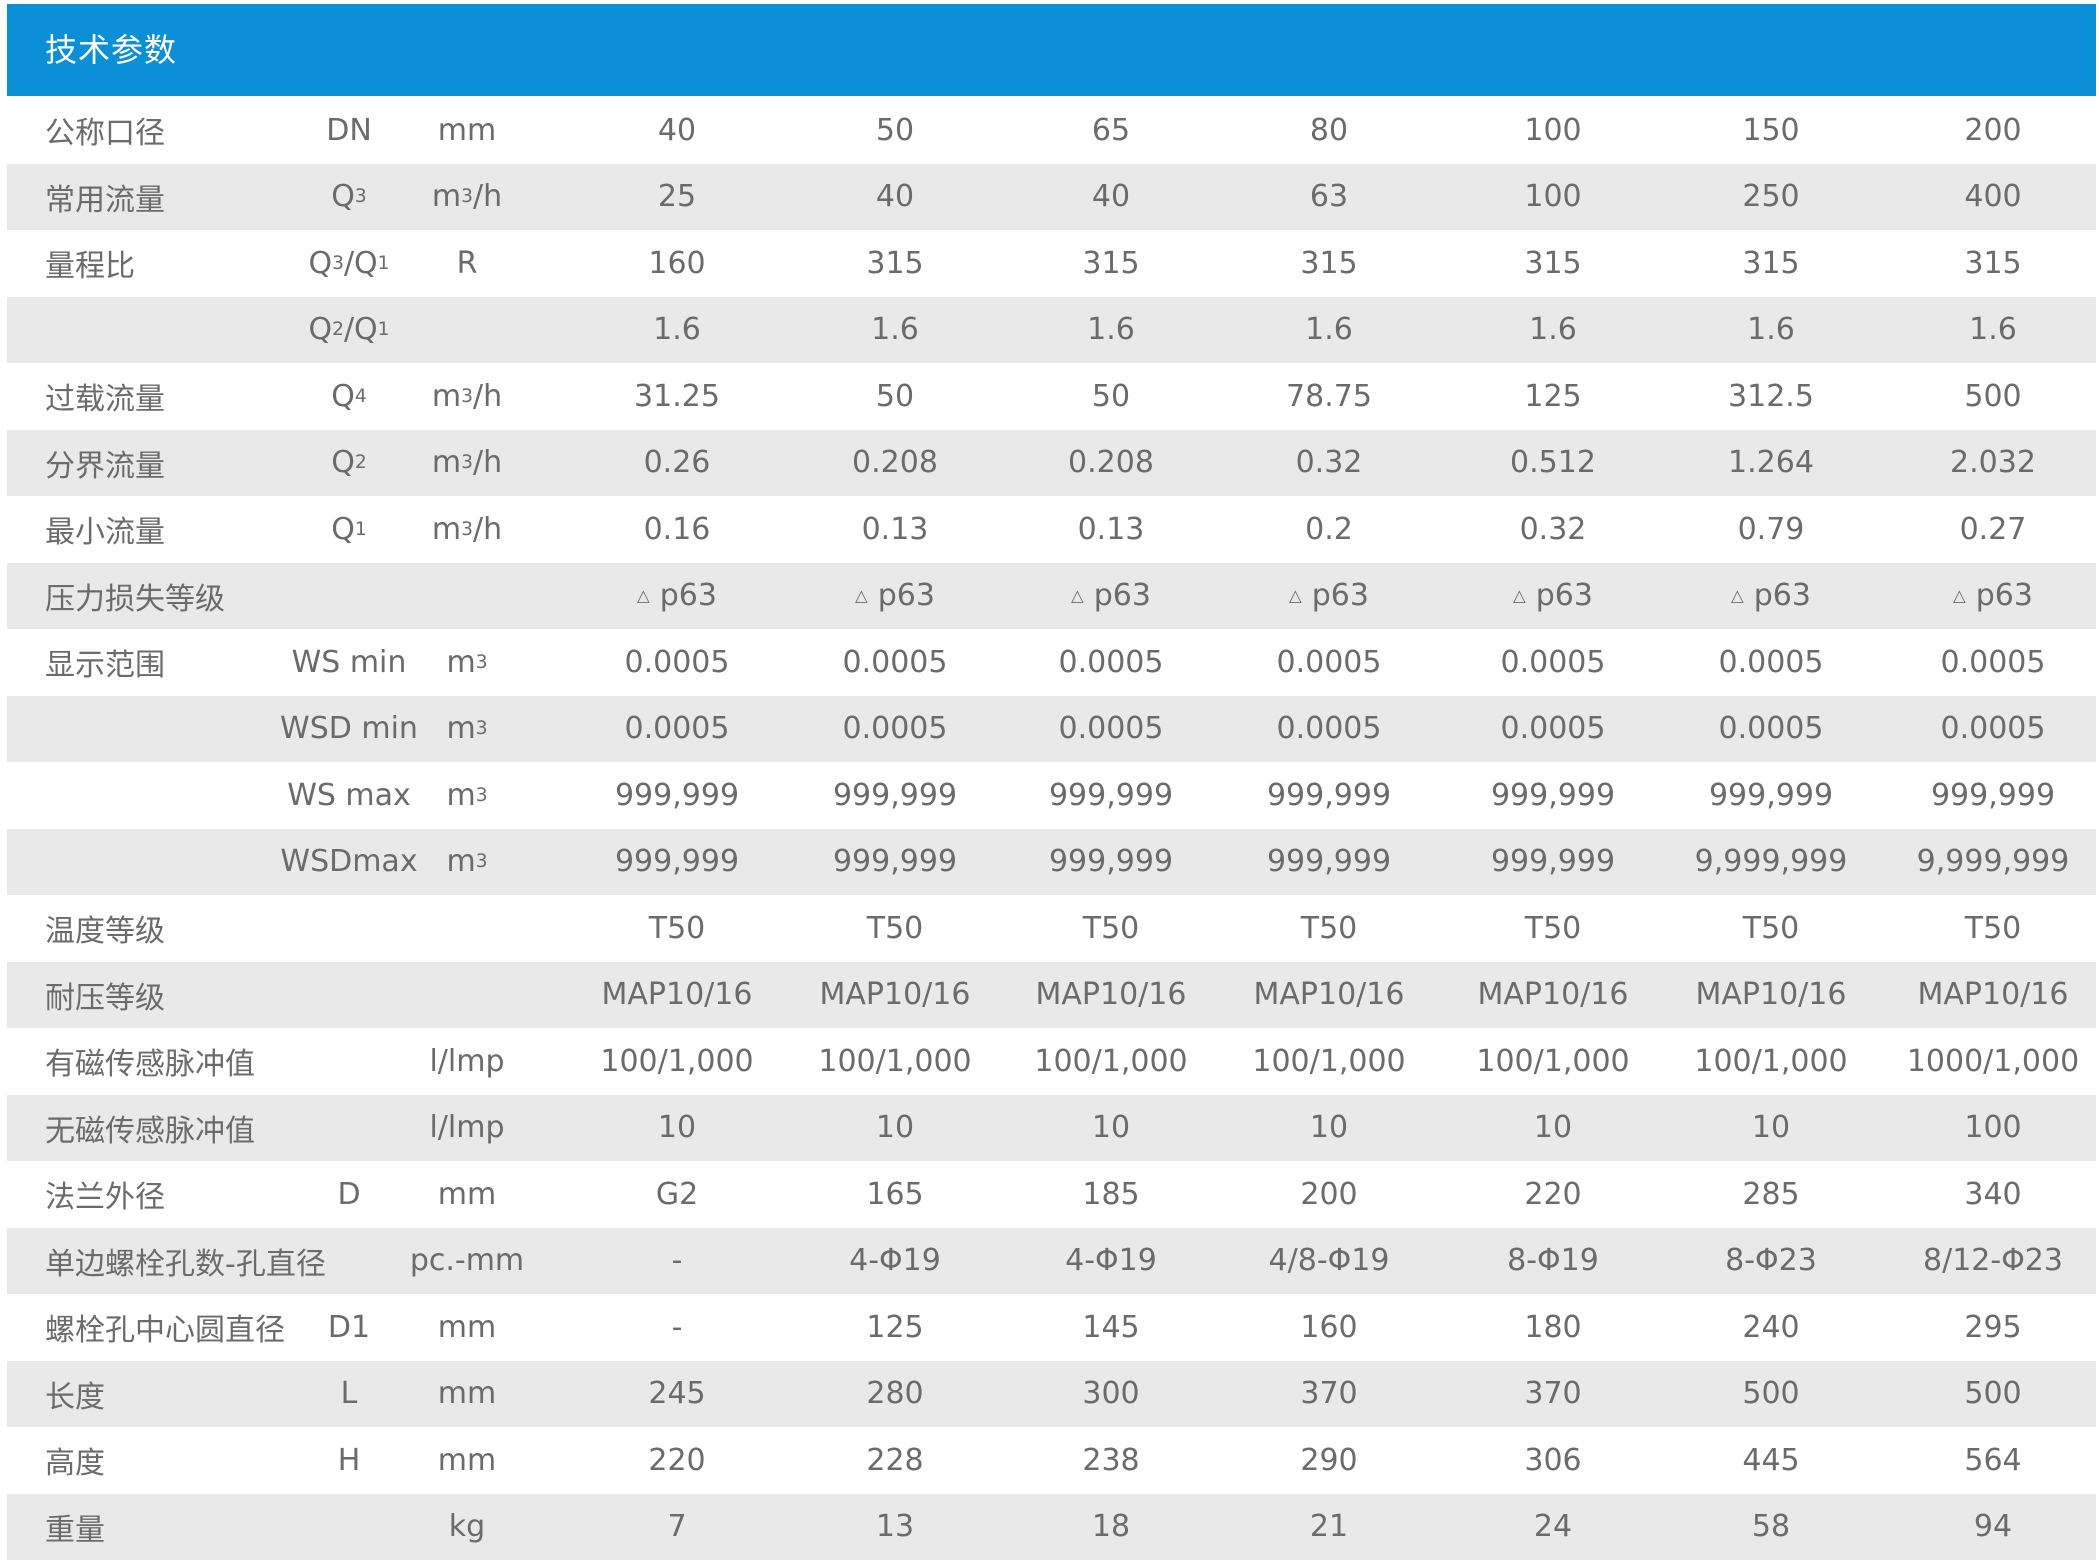 This screenshot has width=2099, height=1566. What do you see at coordinates (150, 1065) in the screenshot?
I see `param-name: 有磁传感脉冲值` at bounding box center [150, 1065].